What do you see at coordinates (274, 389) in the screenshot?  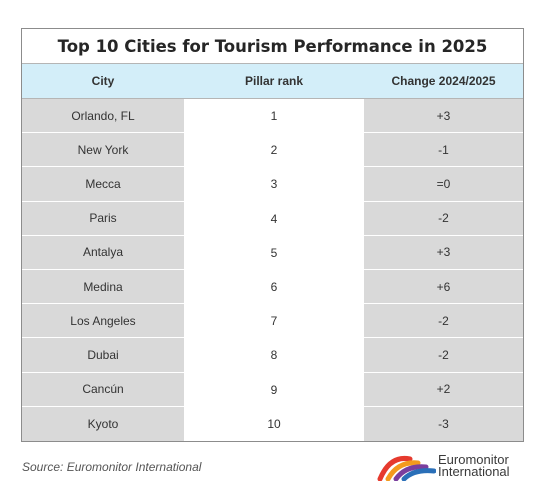 I see `rank-cell: 9` at bounding box center [274, 389].